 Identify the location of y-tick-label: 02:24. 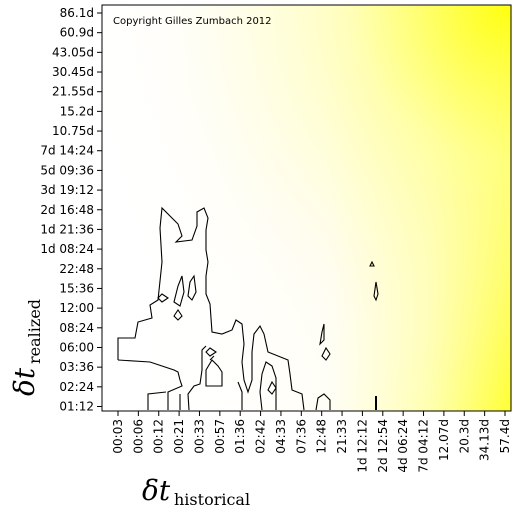
(76, 387).